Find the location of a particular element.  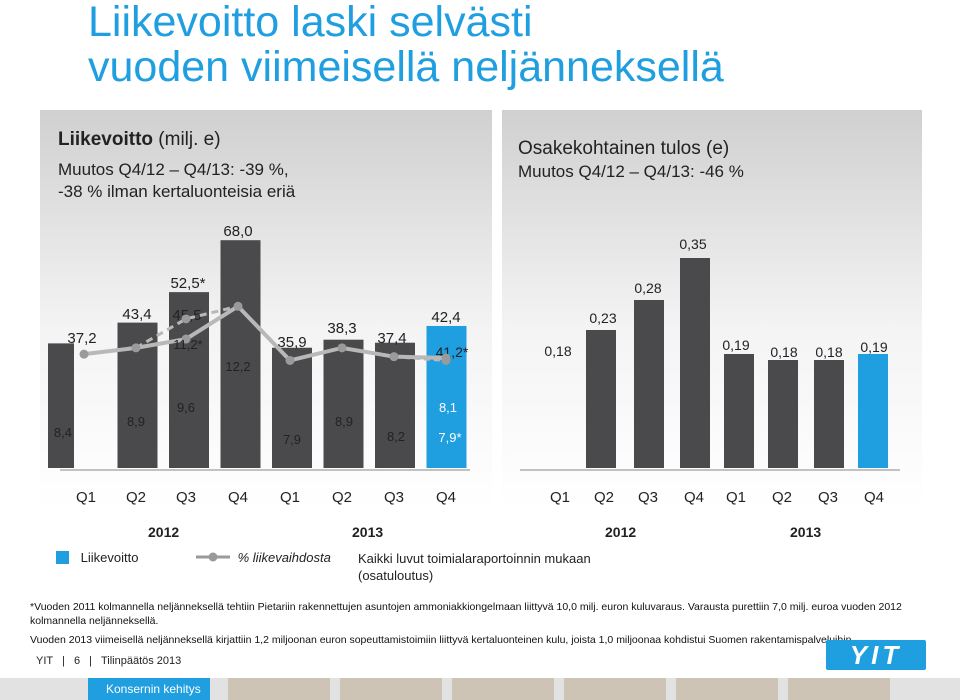

right-panel-heading: Osakekohtainen tulos (e) is located at coordinates (624, 148).